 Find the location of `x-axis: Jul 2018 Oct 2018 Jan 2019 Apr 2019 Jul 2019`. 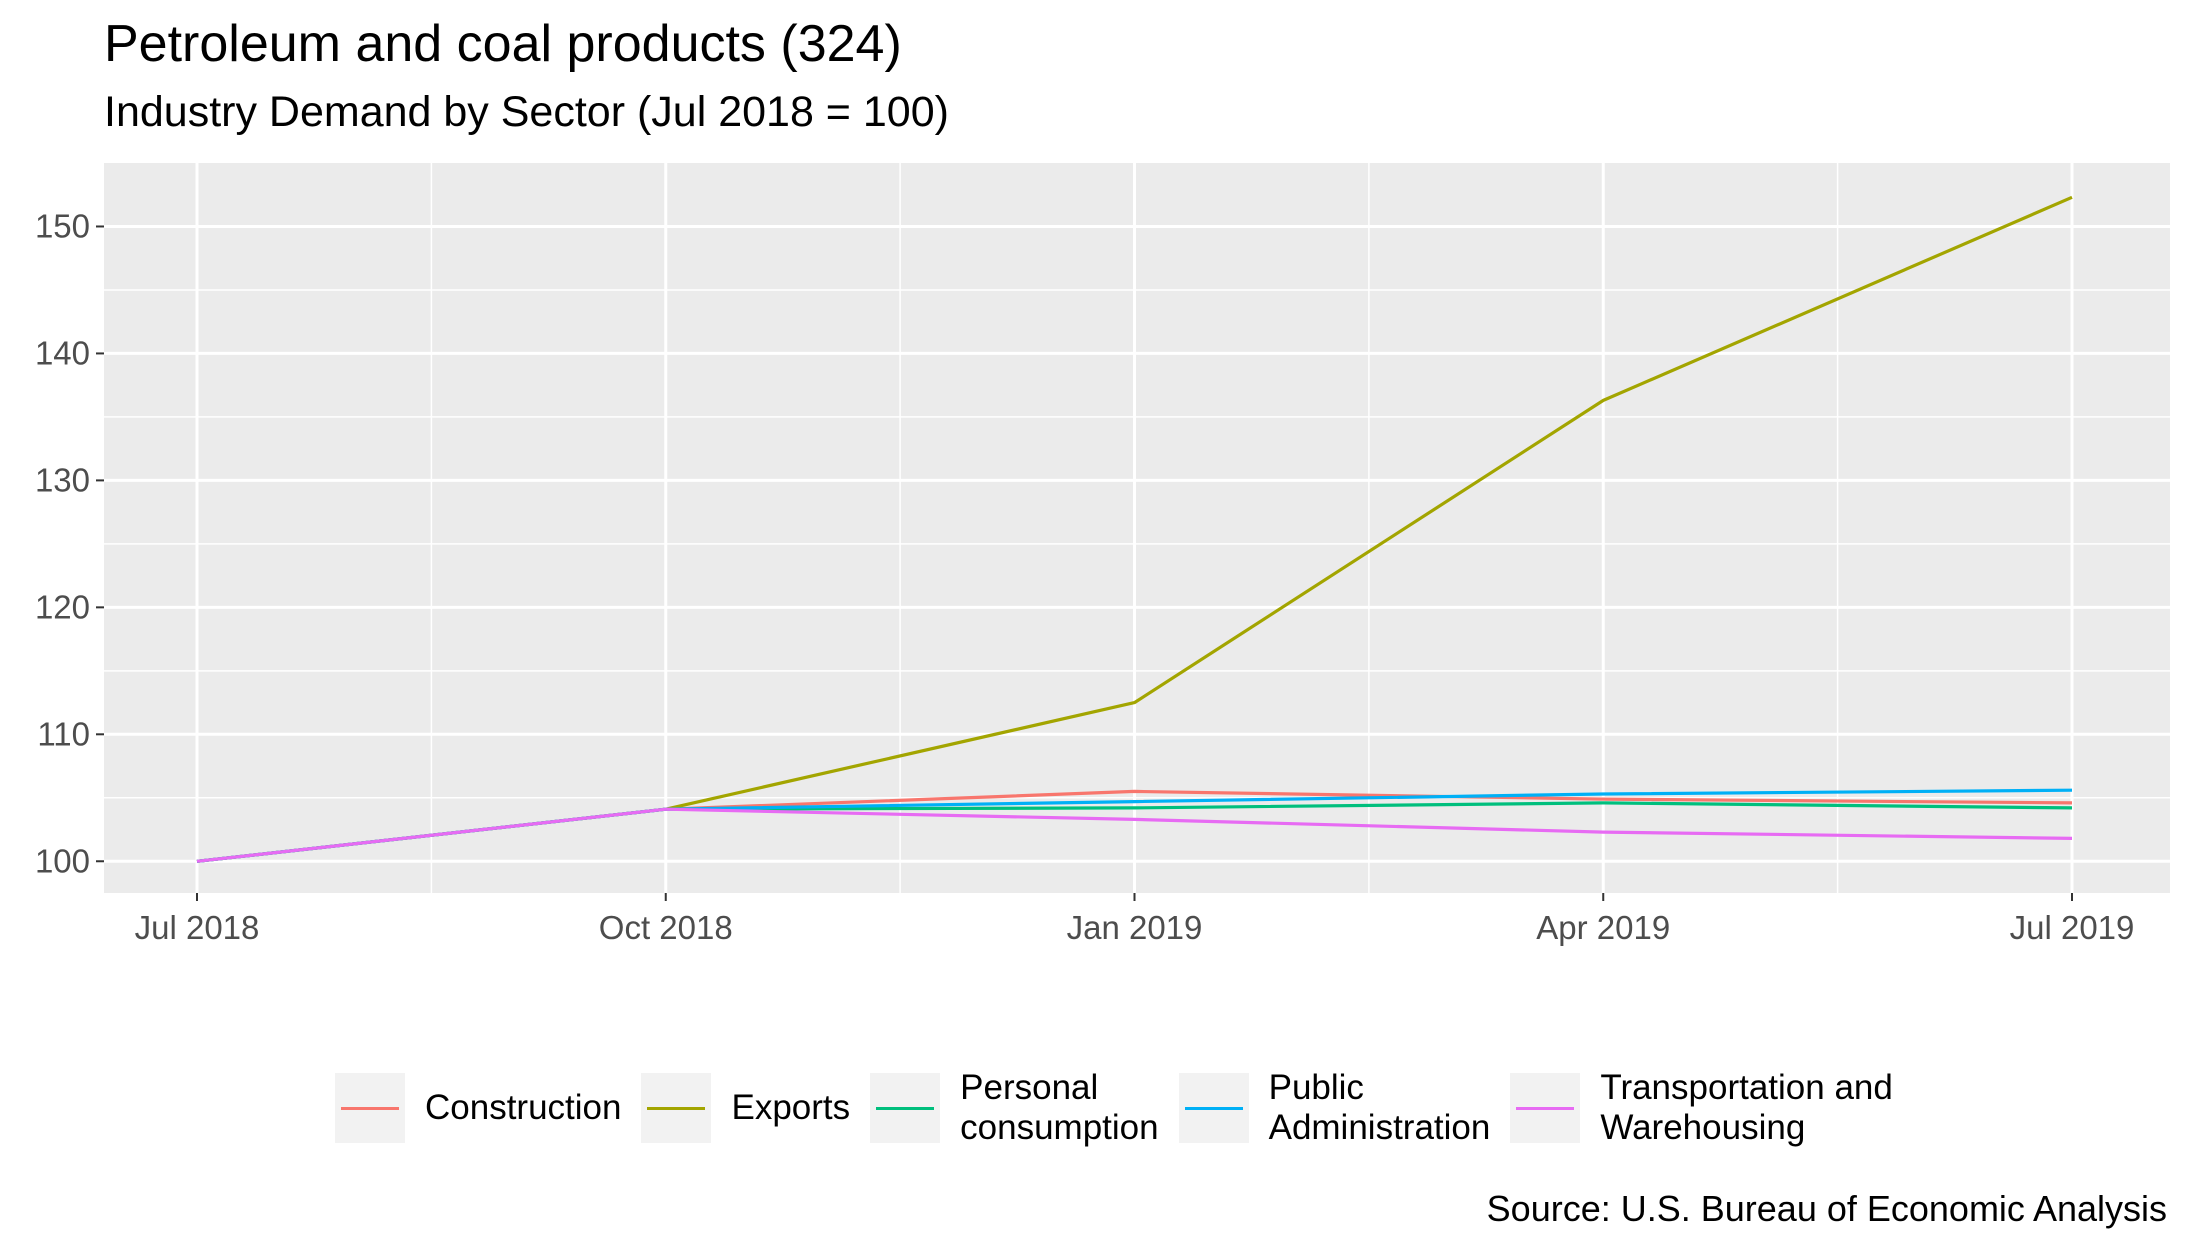

x-axis: Jul 2018 Oct 2018 Jan 2019 Apr 2019 Jul 2019 is located at coordinates (1135, 919).